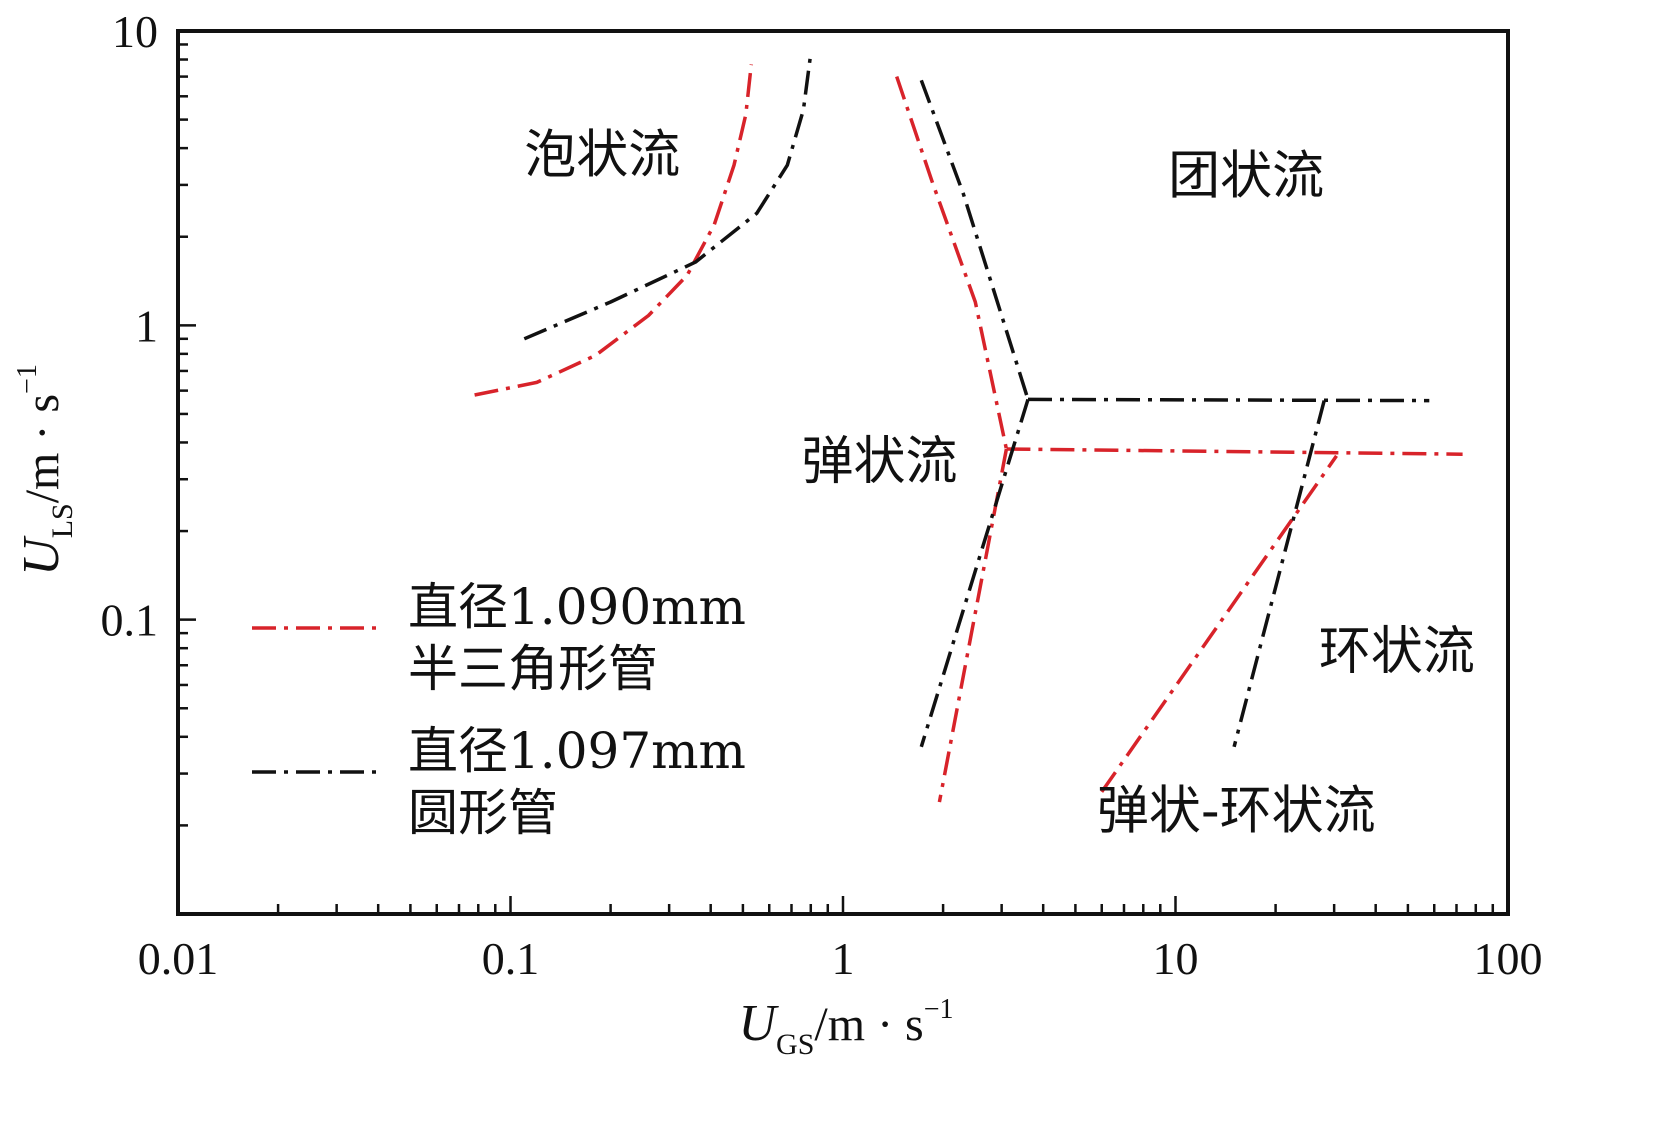  Describe the element at coordinates (758, 1023) in the screenshot. I see `x-axis-var: U` at that location.